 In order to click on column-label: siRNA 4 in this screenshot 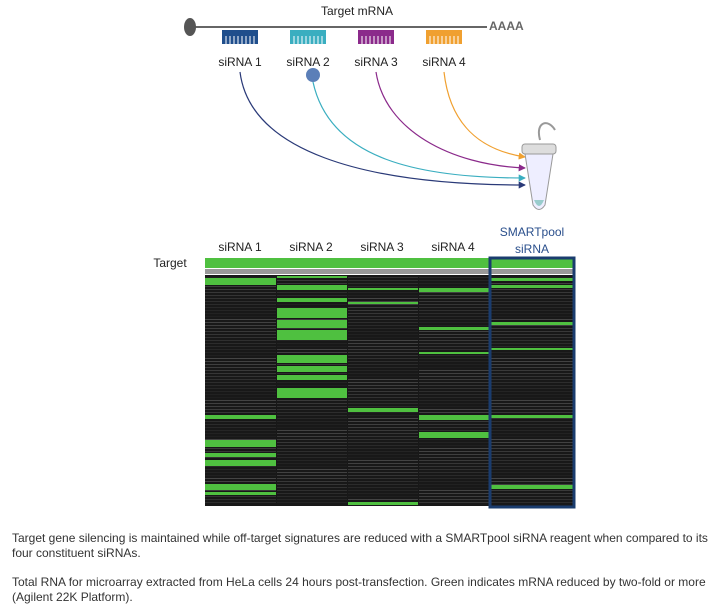, I will do `click(453, 247)`.